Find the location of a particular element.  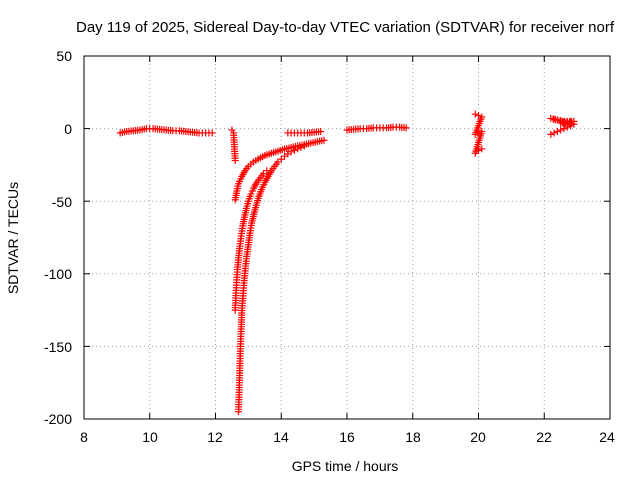

x-tick-label: 10 is located at coordinates (150, 437).